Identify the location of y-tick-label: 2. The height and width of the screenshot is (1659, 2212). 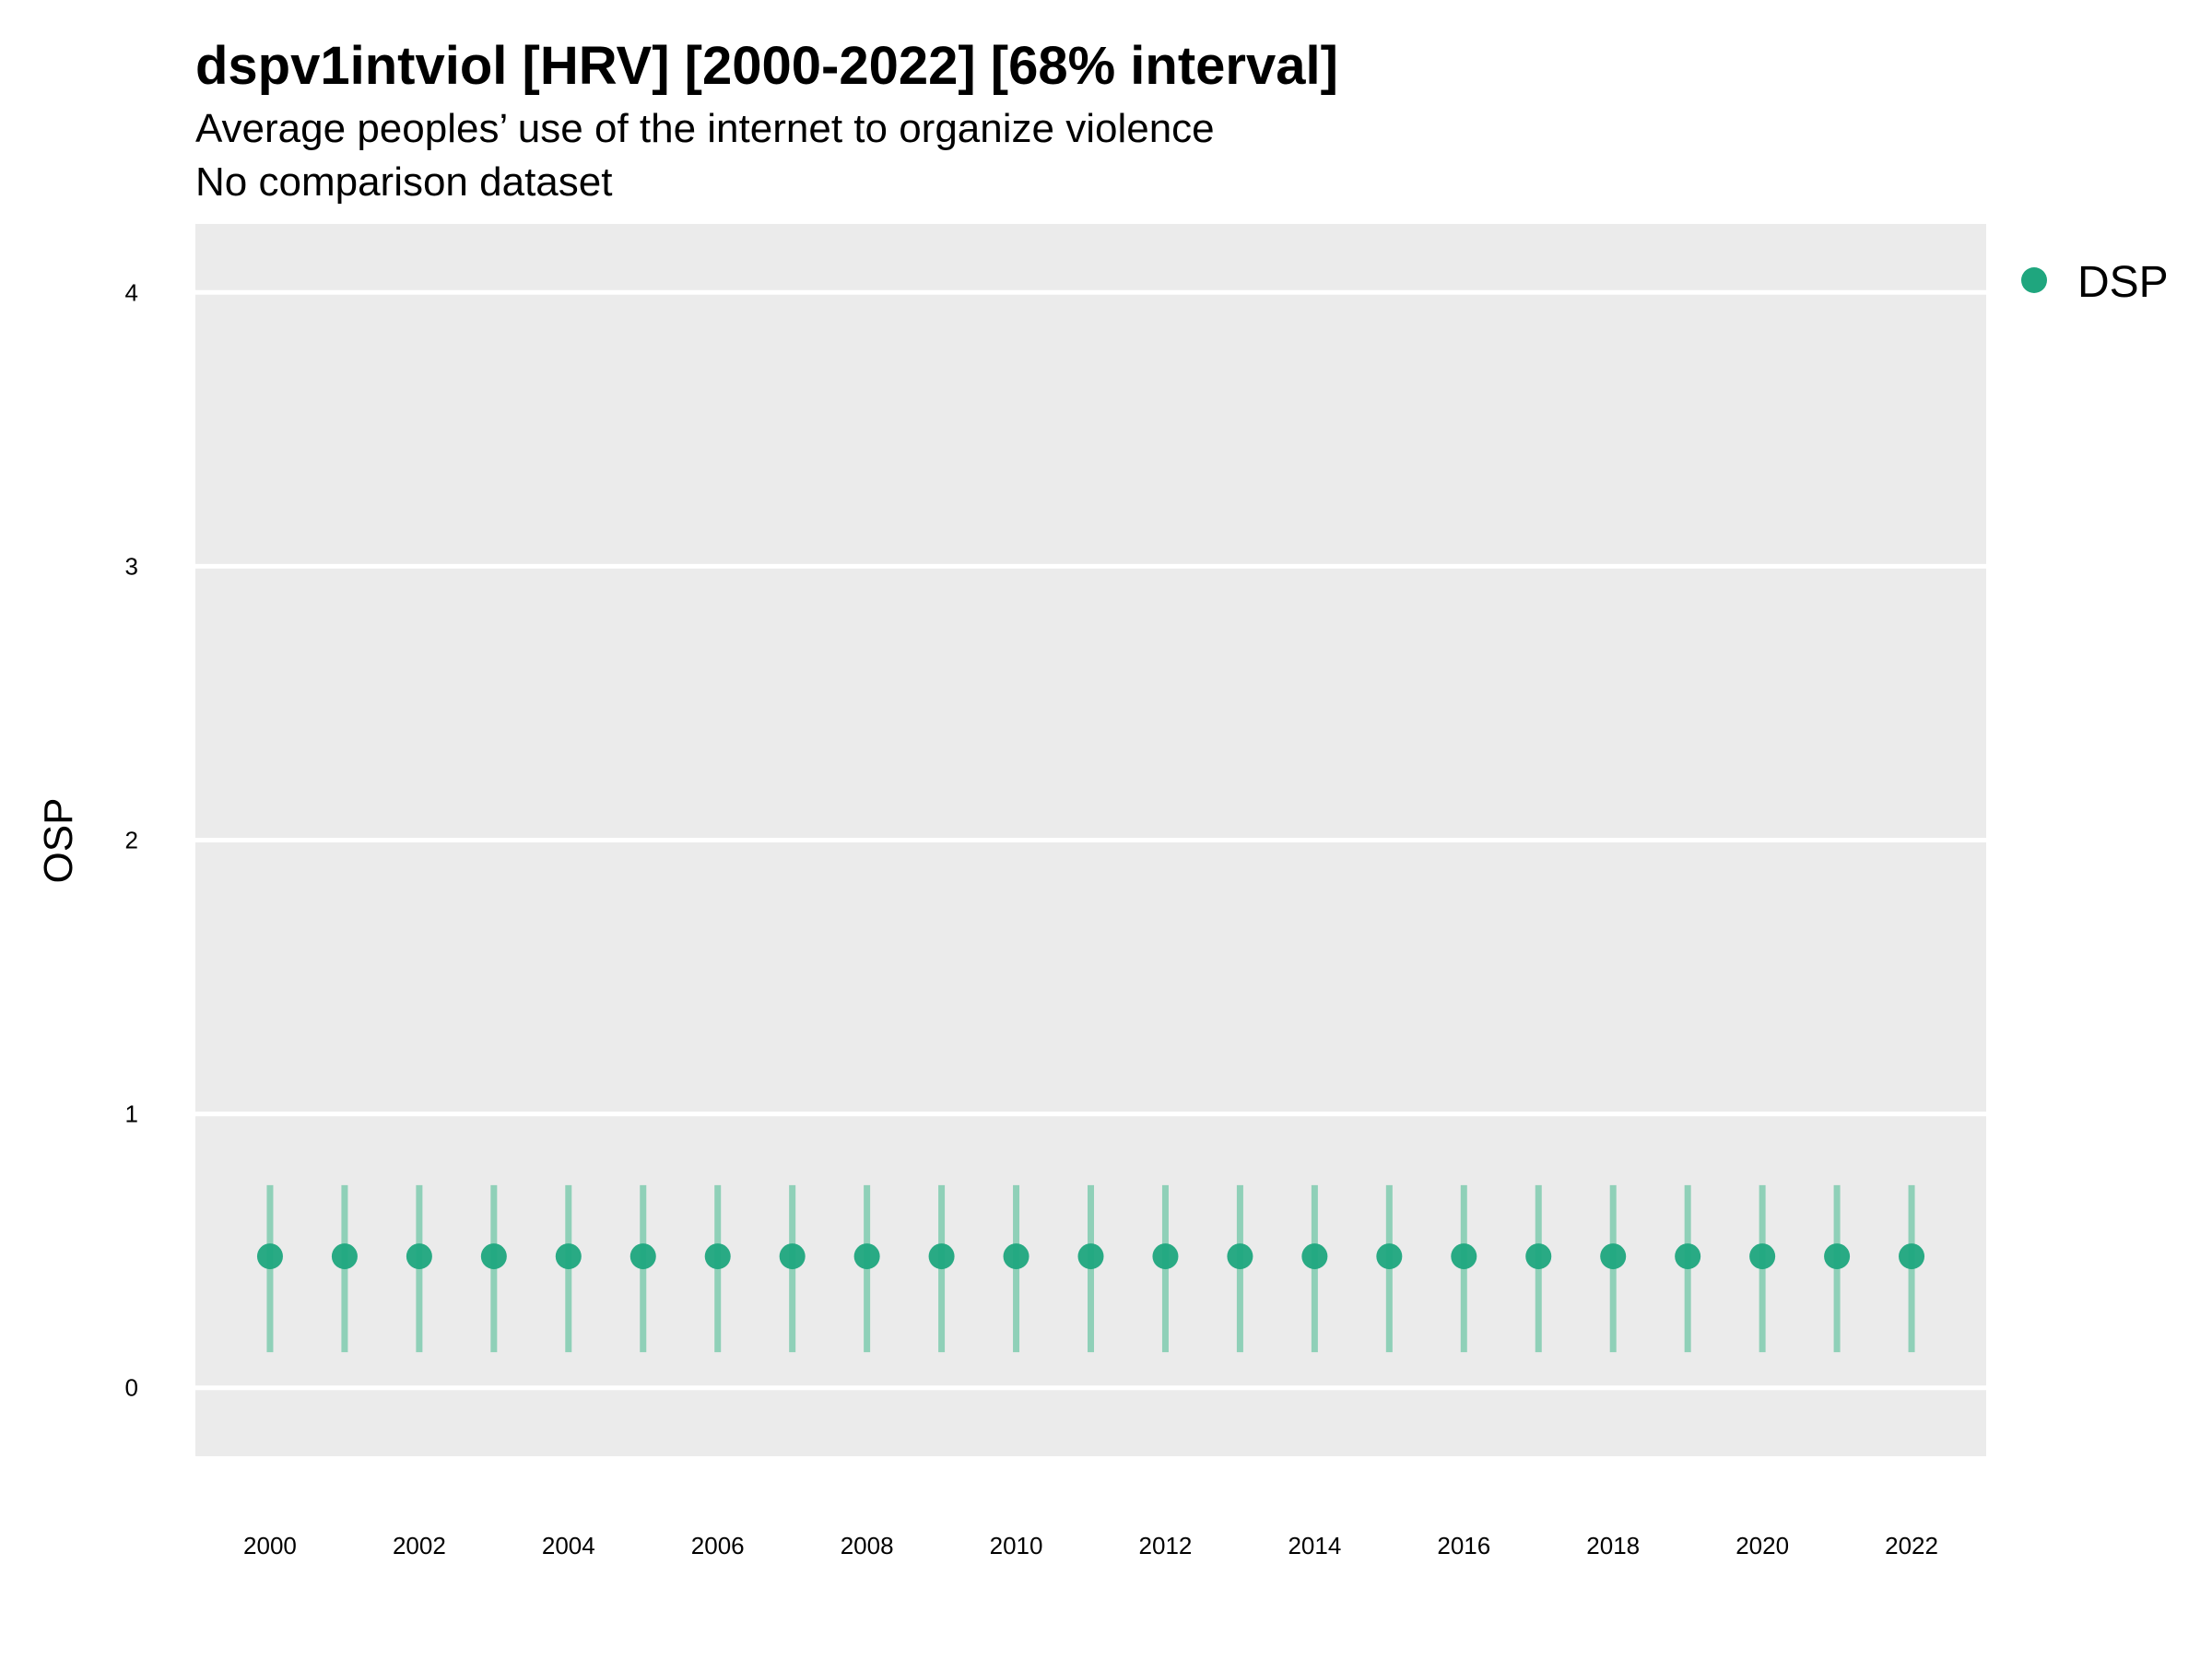
(131, 840).